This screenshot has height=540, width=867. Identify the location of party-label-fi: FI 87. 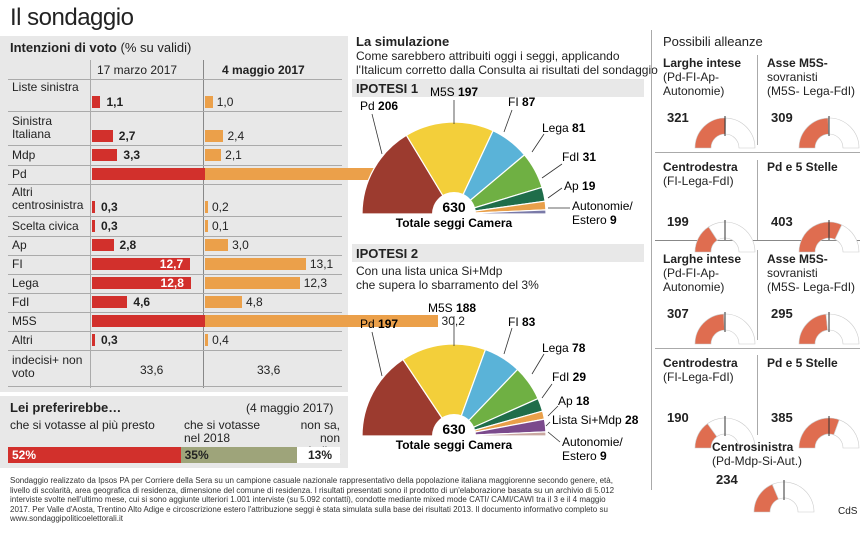
(522, 102).